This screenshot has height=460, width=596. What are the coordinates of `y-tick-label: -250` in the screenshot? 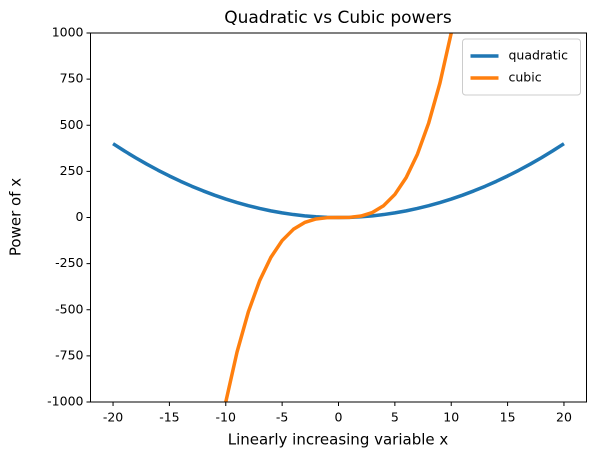 It's located at (69, 262).